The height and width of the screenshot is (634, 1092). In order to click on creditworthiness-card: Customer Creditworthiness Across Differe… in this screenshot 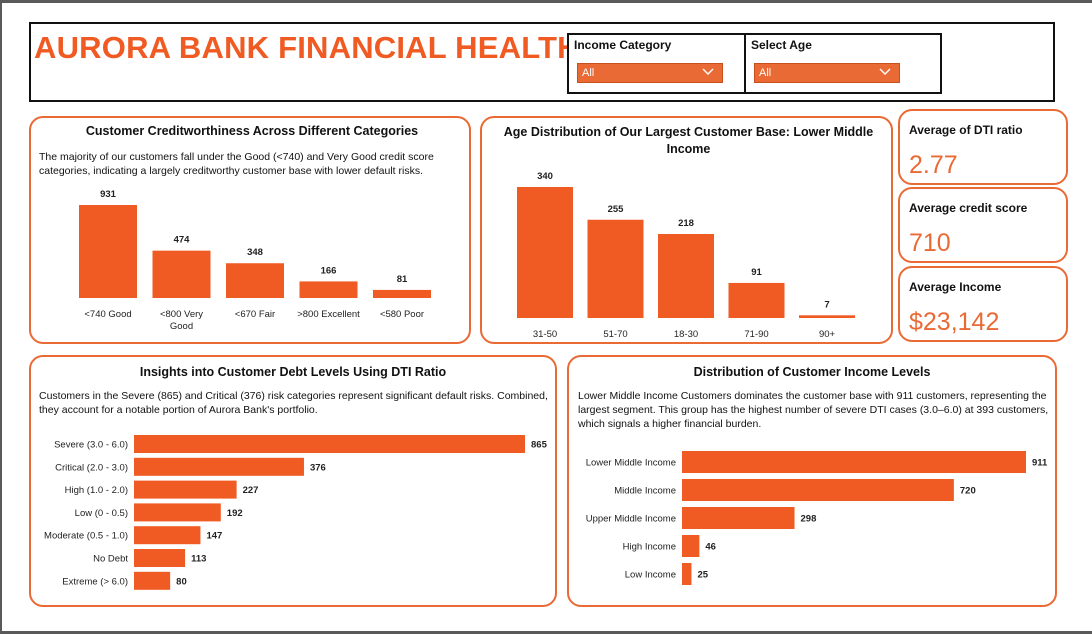, I will do `click(250, 230)`.